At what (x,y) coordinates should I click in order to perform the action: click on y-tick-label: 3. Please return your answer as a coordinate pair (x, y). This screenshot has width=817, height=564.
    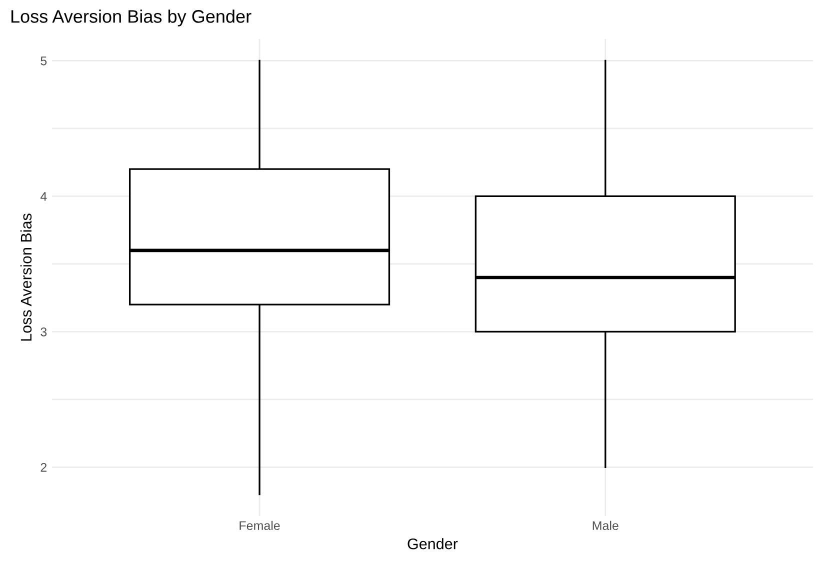
    Looking at the image, I should click on (43, 332).